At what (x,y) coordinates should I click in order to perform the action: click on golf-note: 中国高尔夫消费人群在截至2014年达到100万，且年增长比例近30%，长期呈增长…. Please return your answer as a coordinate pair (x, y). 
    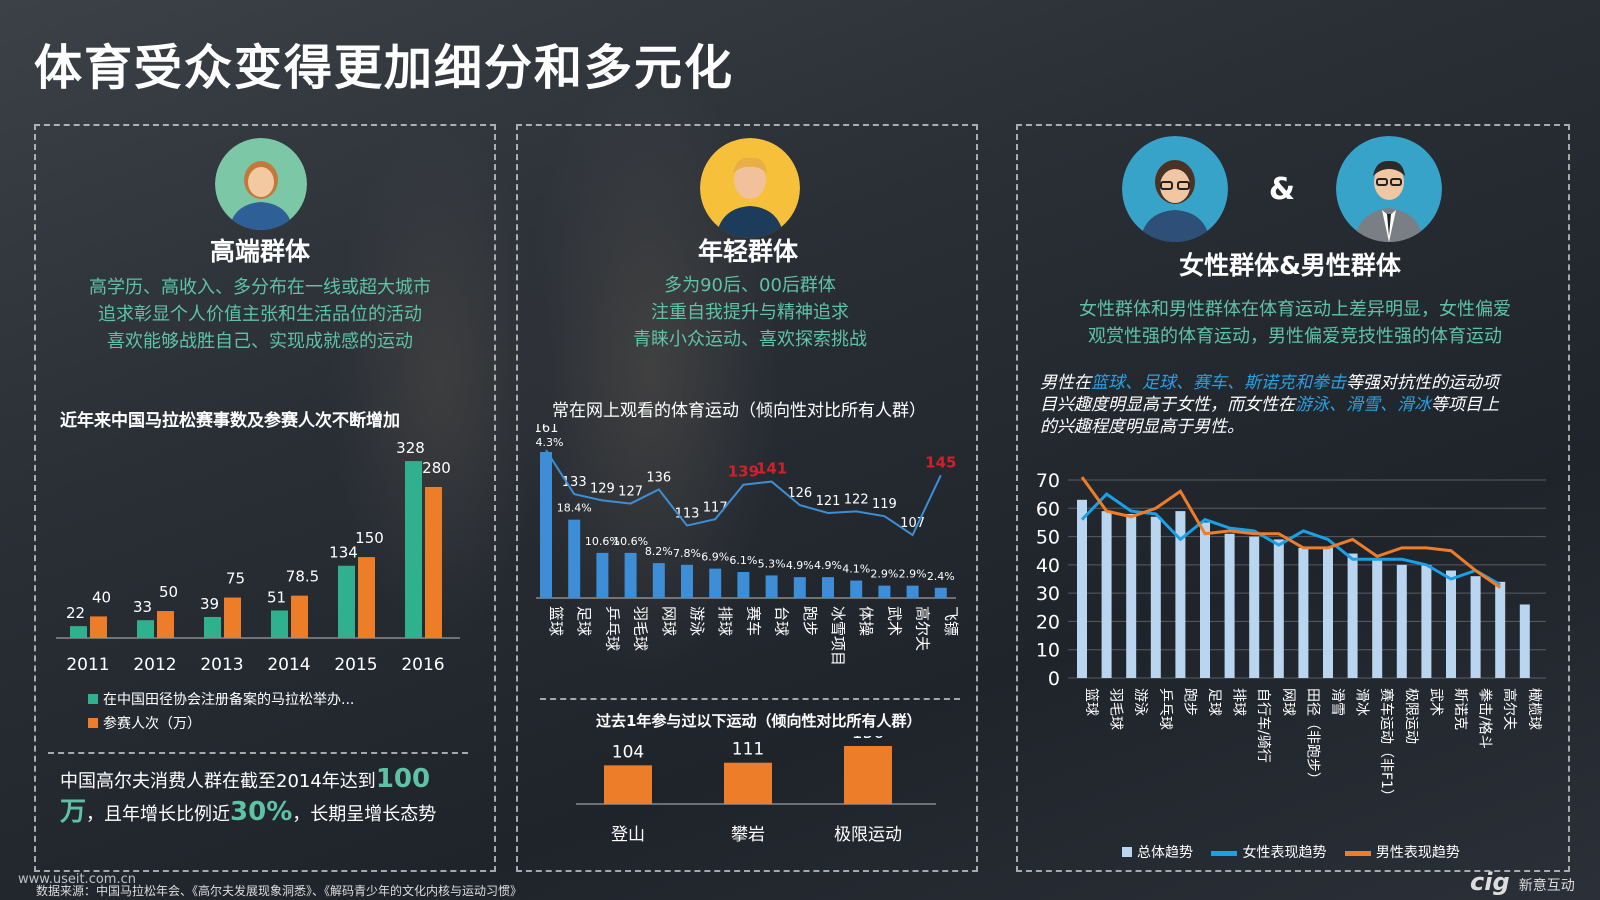
    Looking at the image, I should click on (248, 795).